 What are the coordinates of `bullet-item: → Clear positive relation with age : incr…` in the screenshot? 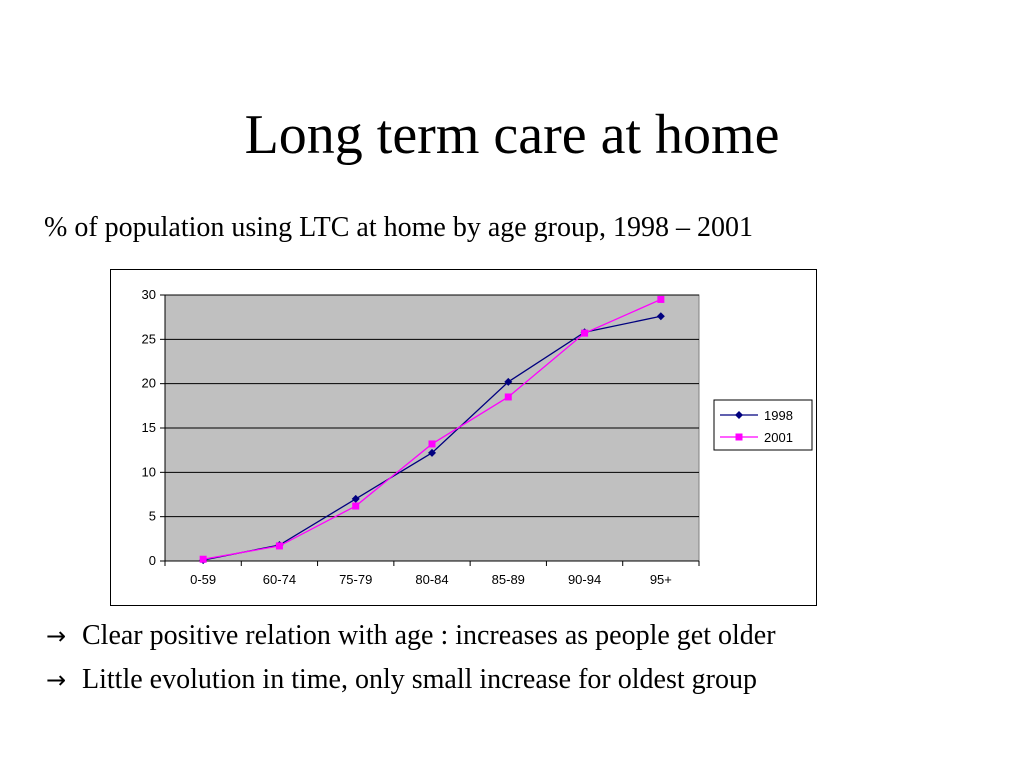 It's located at (411, 636).